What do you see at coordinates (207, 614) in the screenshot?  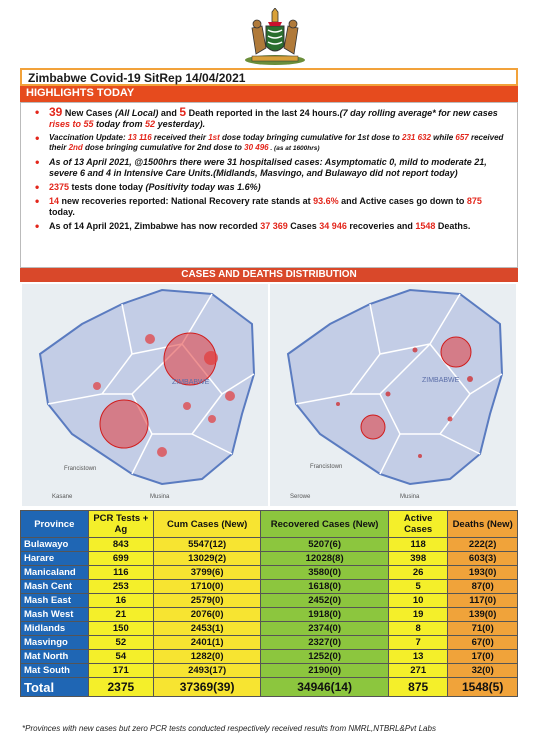 I see `cell-cum: 2076(0)` at bounding box center [207, 614].